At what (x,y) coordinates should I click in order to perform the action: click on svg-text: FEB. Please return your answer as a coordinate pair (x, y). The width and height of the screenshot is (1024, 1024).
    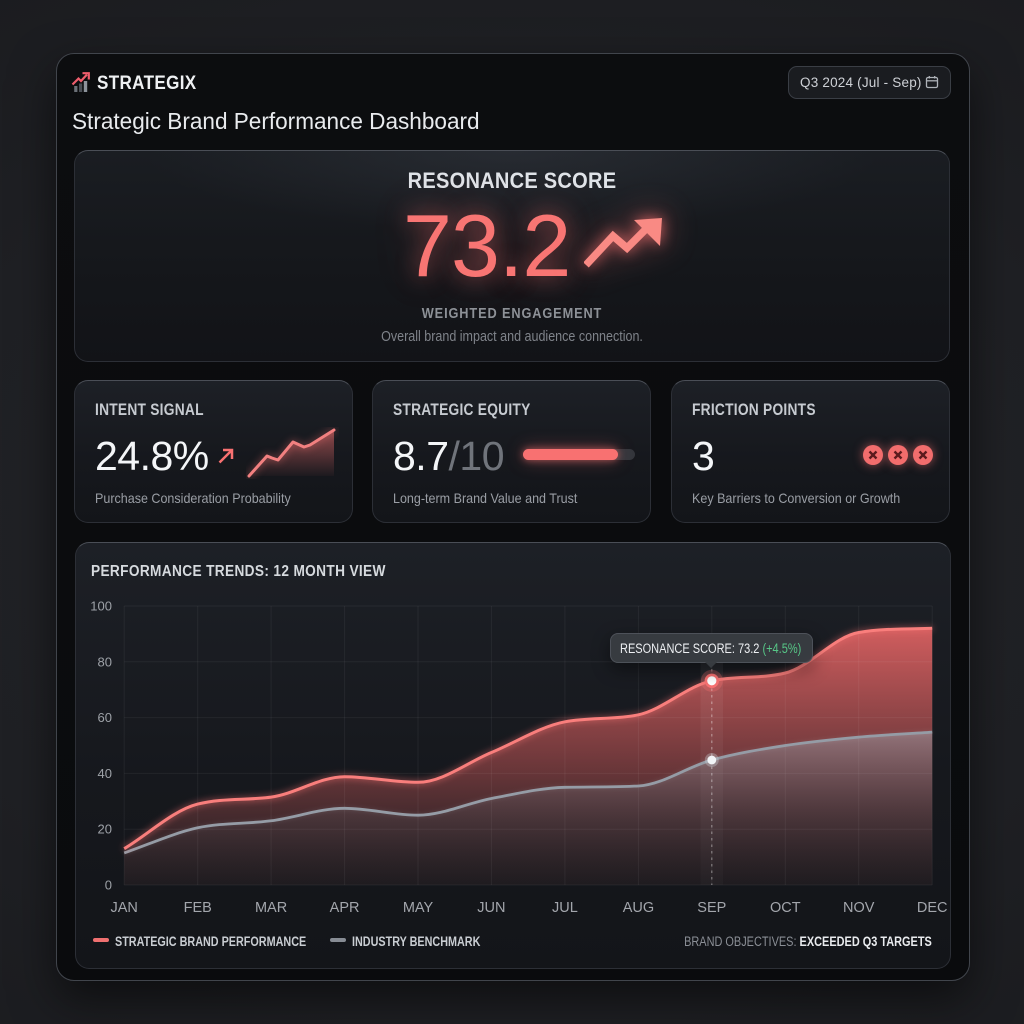
    Looking at the image, I should click on (198, 908).